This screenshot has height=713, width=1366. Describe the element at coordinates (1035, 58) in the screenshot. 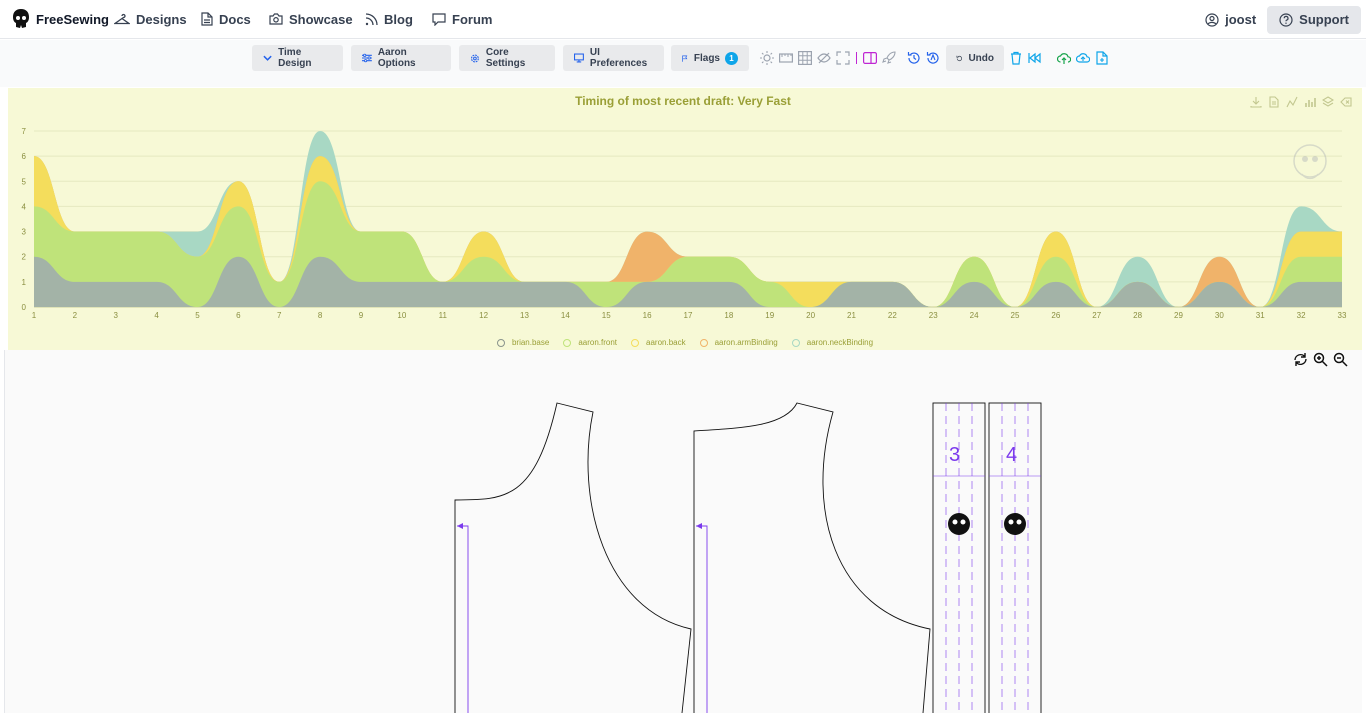

I see `rewind-icon` at that location.